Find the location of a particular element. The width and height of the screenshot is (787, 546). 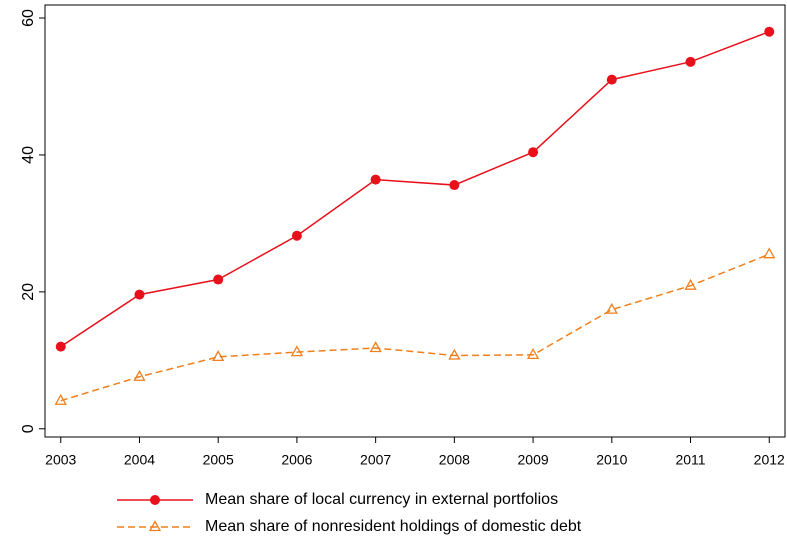

y-tick-label: 0 is located at coordinates (28, 428).